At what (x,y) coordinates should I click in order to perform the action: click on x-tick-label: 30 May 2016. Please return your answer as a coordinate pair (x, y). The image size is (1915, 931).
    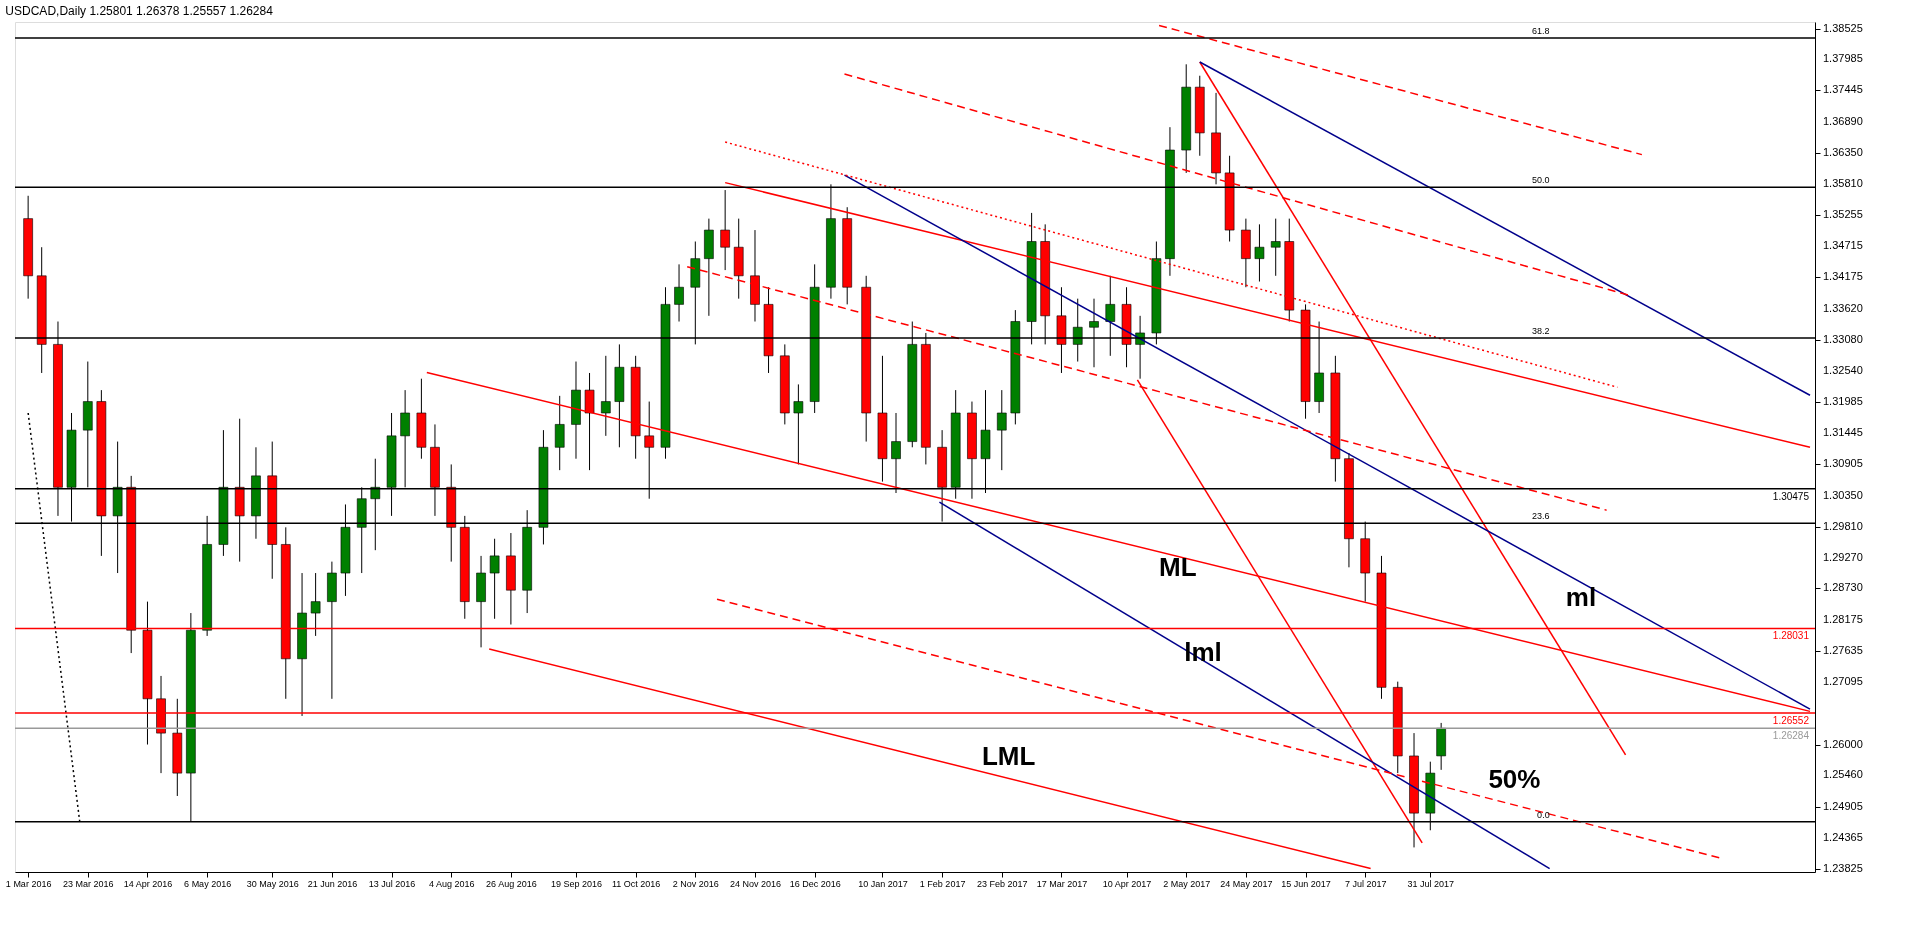
    Looking at the image, I should click on (272, 883).